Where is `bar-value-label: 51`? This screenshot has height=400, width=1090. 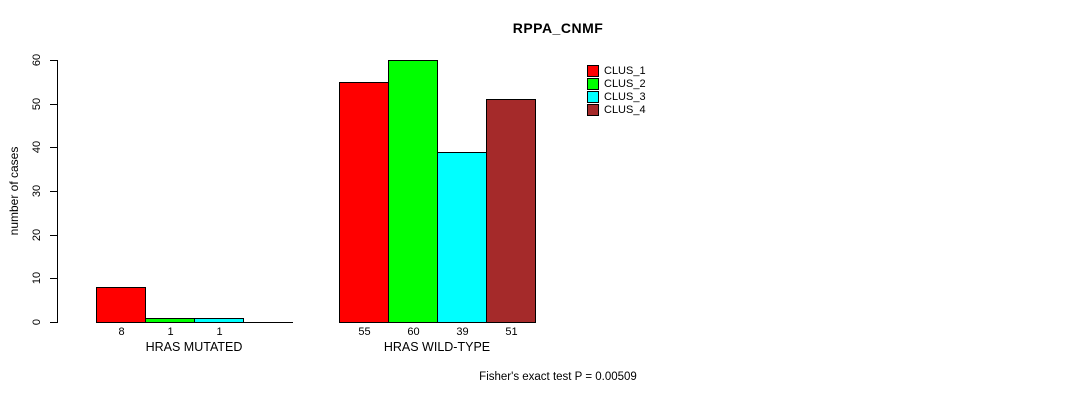 bar-value-label: 51 is located at coordinates (511, 332).